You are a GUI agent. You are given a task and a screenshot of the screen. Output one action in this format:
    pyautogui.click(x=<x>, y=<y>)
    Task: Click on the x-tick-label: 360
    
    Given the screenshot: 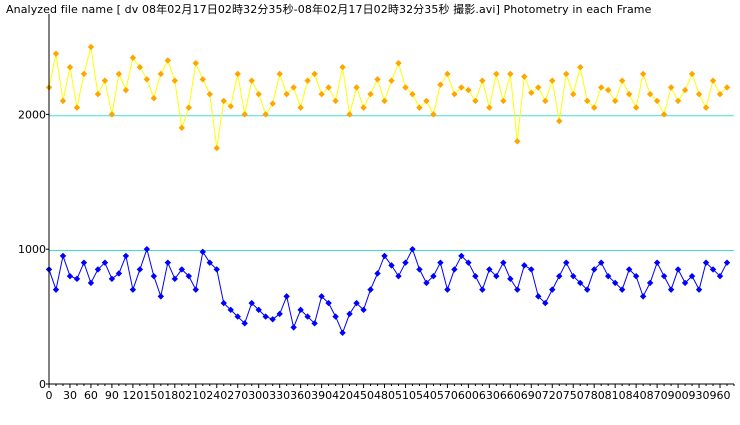 What is the action you would take?
    pyautogui.click(x=300, y=395)
    